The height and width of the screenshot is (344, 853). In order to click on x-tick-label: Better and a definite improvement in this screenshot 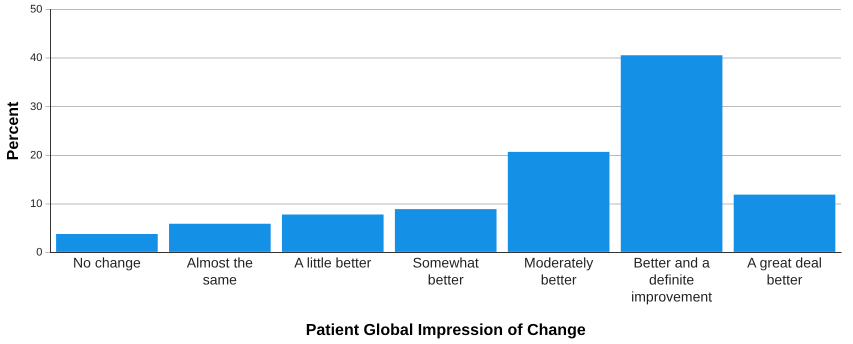, I will do `click(671, 279)`.